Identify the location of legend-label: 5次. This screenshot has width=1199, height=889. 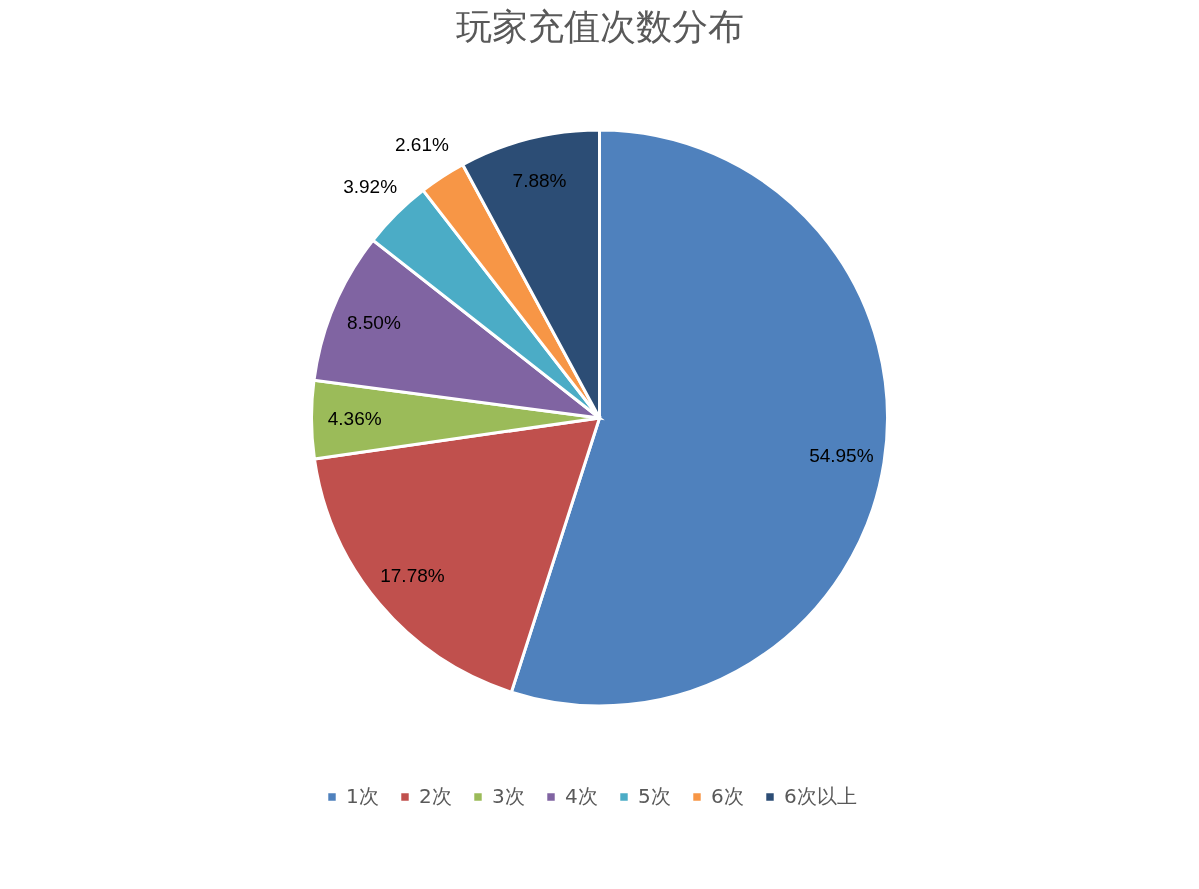
(654, 796).